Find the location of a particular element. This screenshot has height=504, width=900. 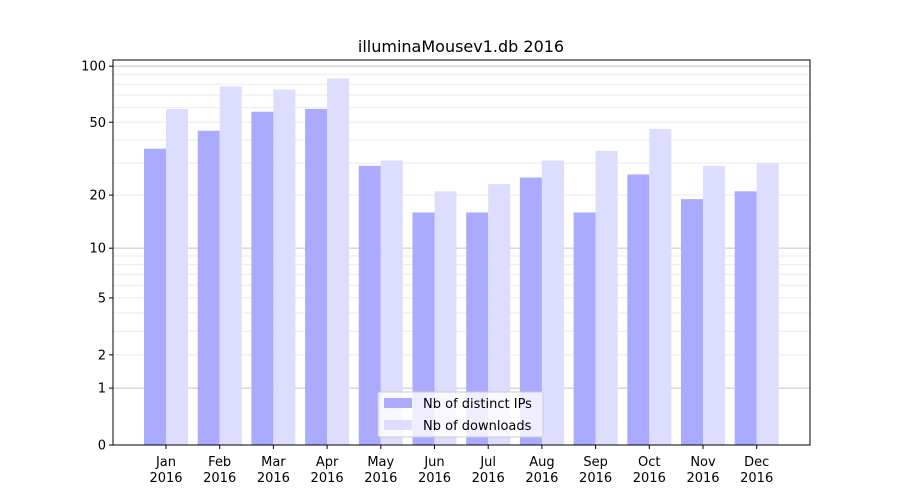

x-tick-label: May is located at coordinates (380, 462).